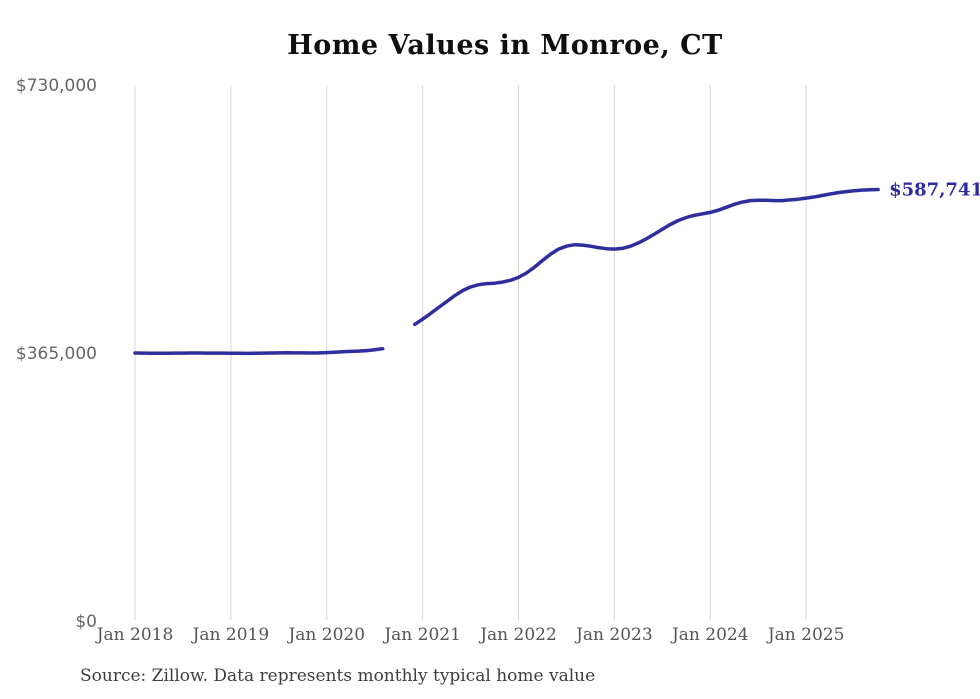  Describe the element at coordinates (86, 622) in the screenshot. I see `y-tick-label: $0` at that location.